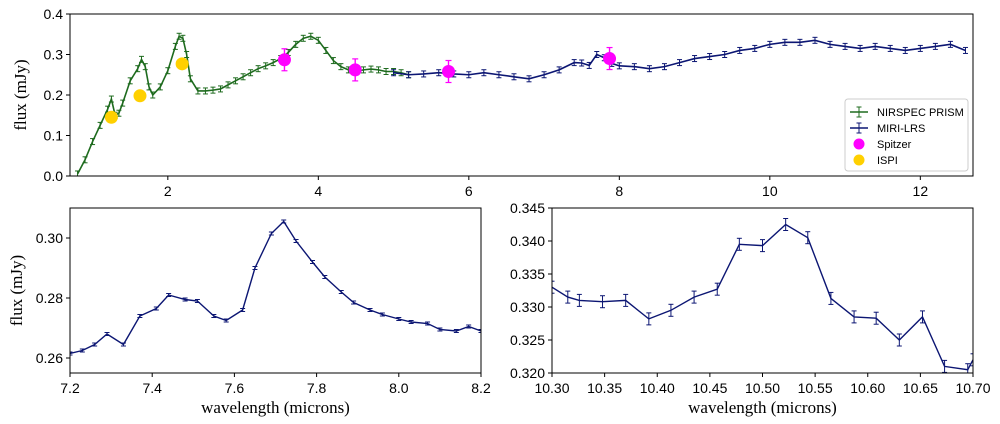 The width and height of the screenshot is (1000, 424). What do you see at coordinates (54, 176) in the screenshot?
I see `y-tick-label: 0.0` at bounding box center [54, 176].